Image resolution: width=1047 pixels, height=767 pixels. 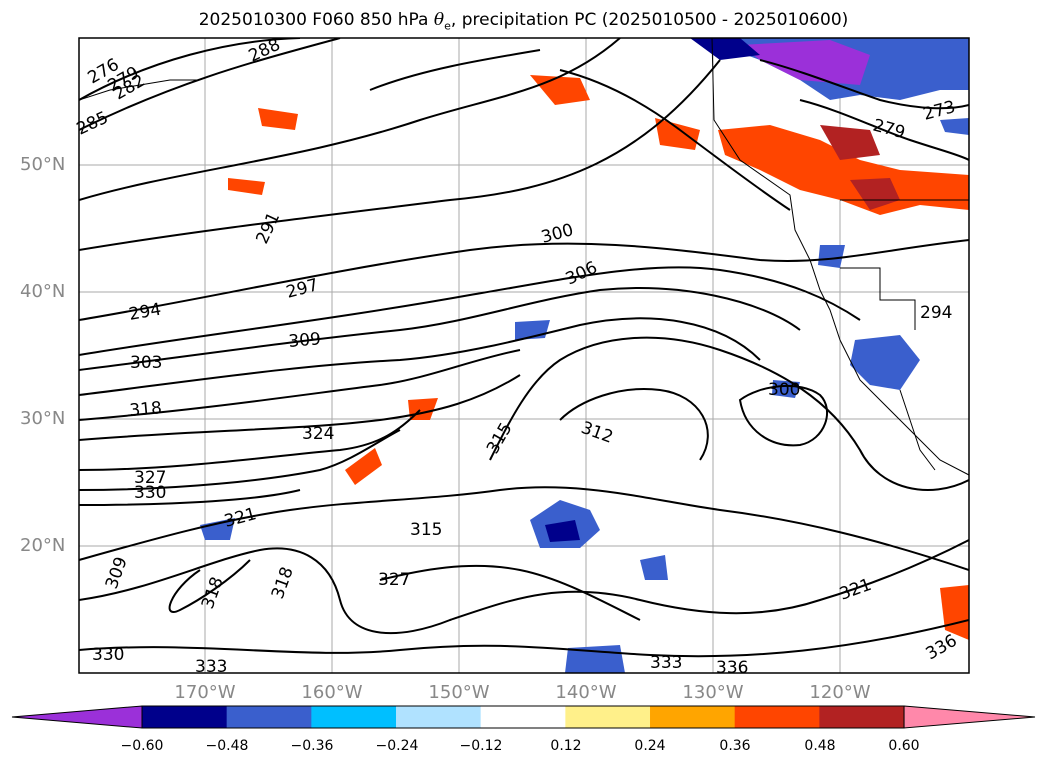 I want to click on contour-label: 315, so click(x=426, y=530).